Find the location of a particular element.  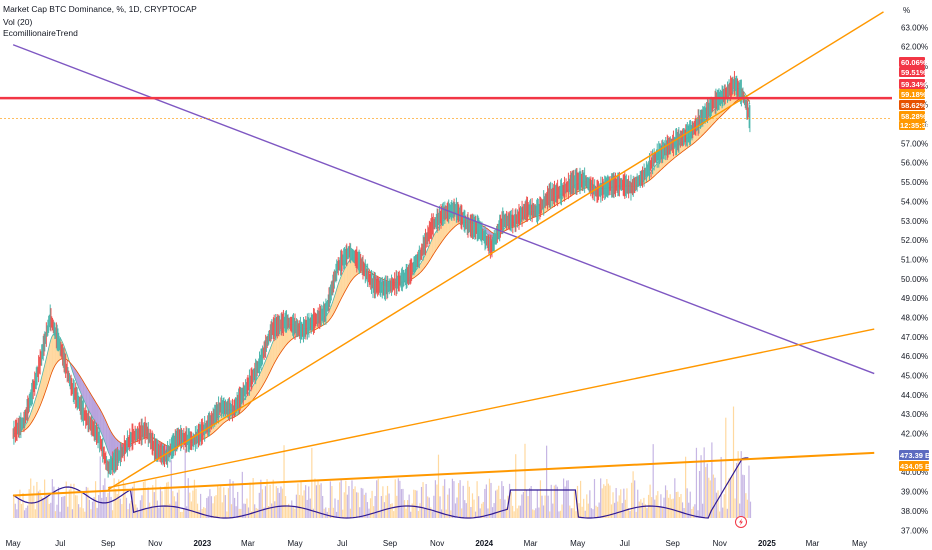

volume-badge-label: 434.05 B is located at coordinates (915, 466).